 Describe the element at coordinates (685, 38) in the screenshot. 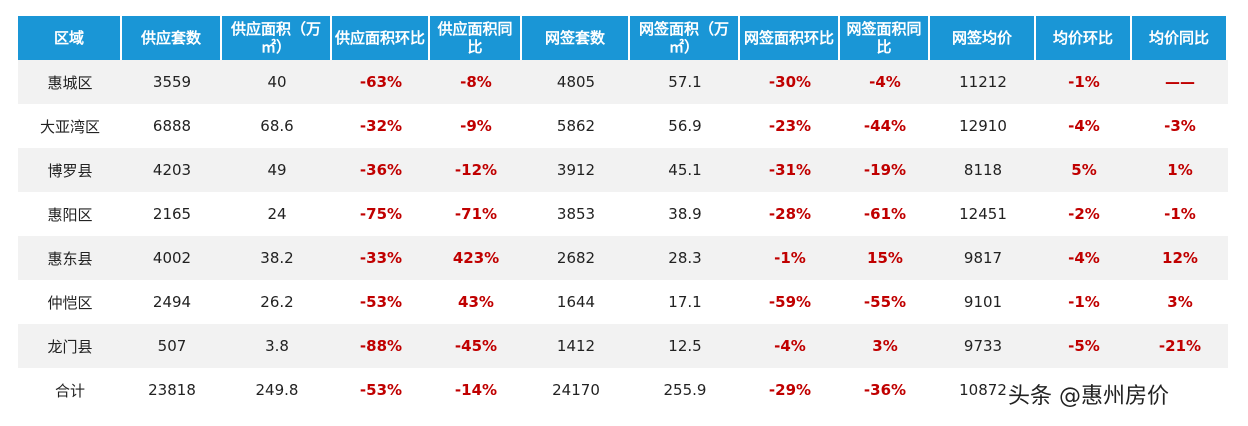

I see `header-cell: 网签面积（万㎡）` at that location.